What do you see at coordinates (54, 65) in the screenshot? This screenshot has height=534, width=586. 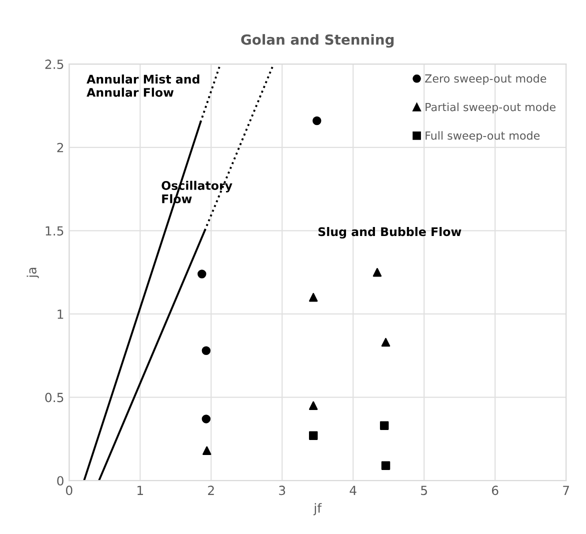 I see `y-tick-label: 2.5` at bounding box center [54, 65].